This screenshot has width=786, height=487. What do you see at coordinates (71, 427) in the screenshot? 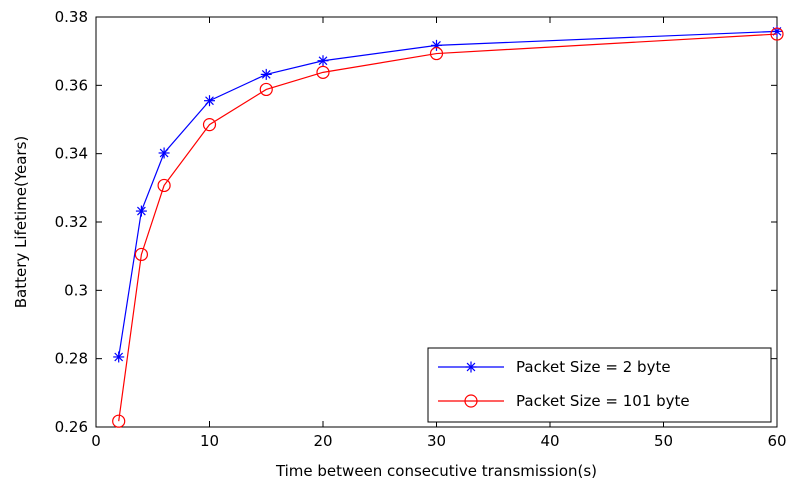
I see `y-tick-label: 0.26` at bounding box center [71, 427].